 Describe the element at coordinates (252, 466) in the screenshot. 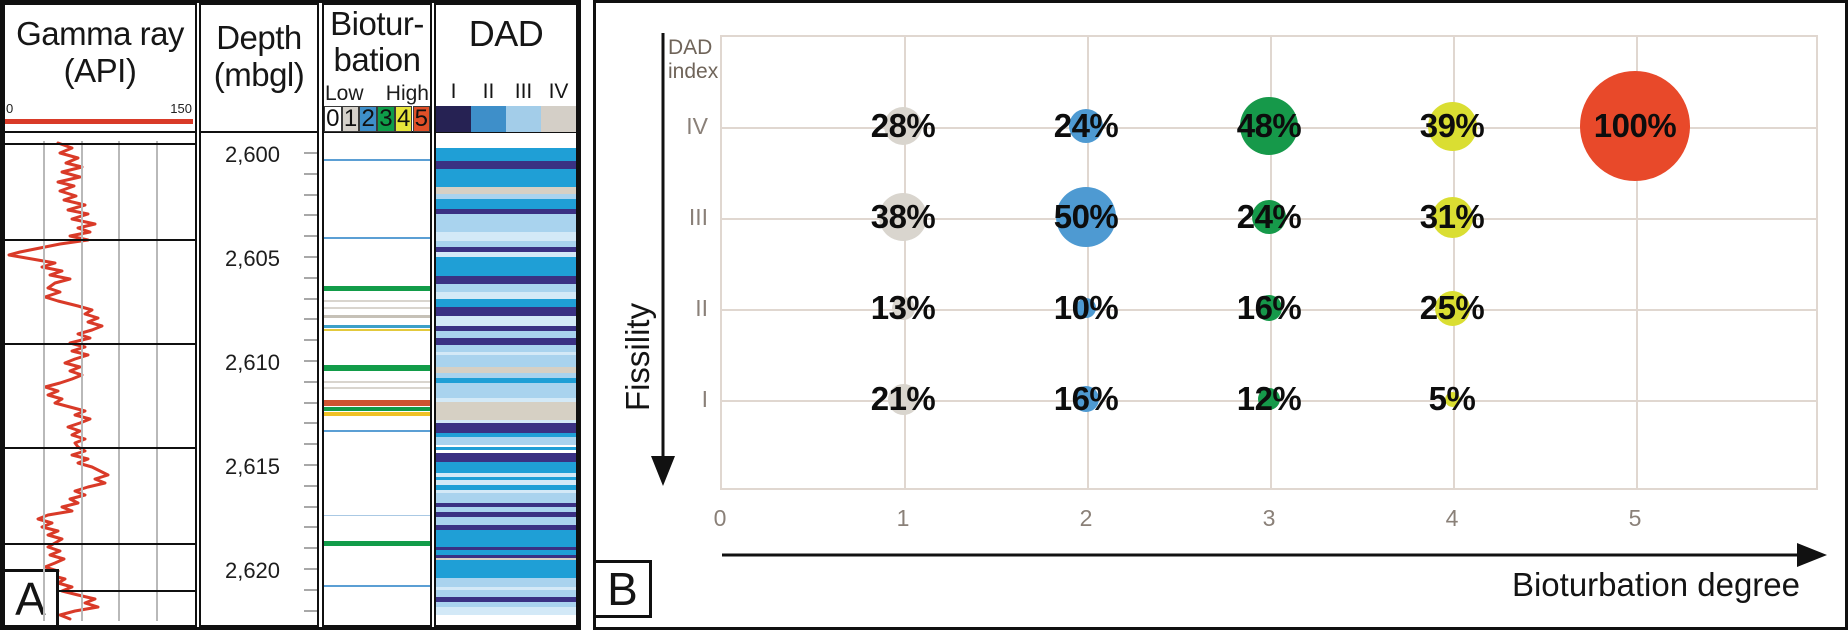

I see `depth-label: 2,615` at that location.